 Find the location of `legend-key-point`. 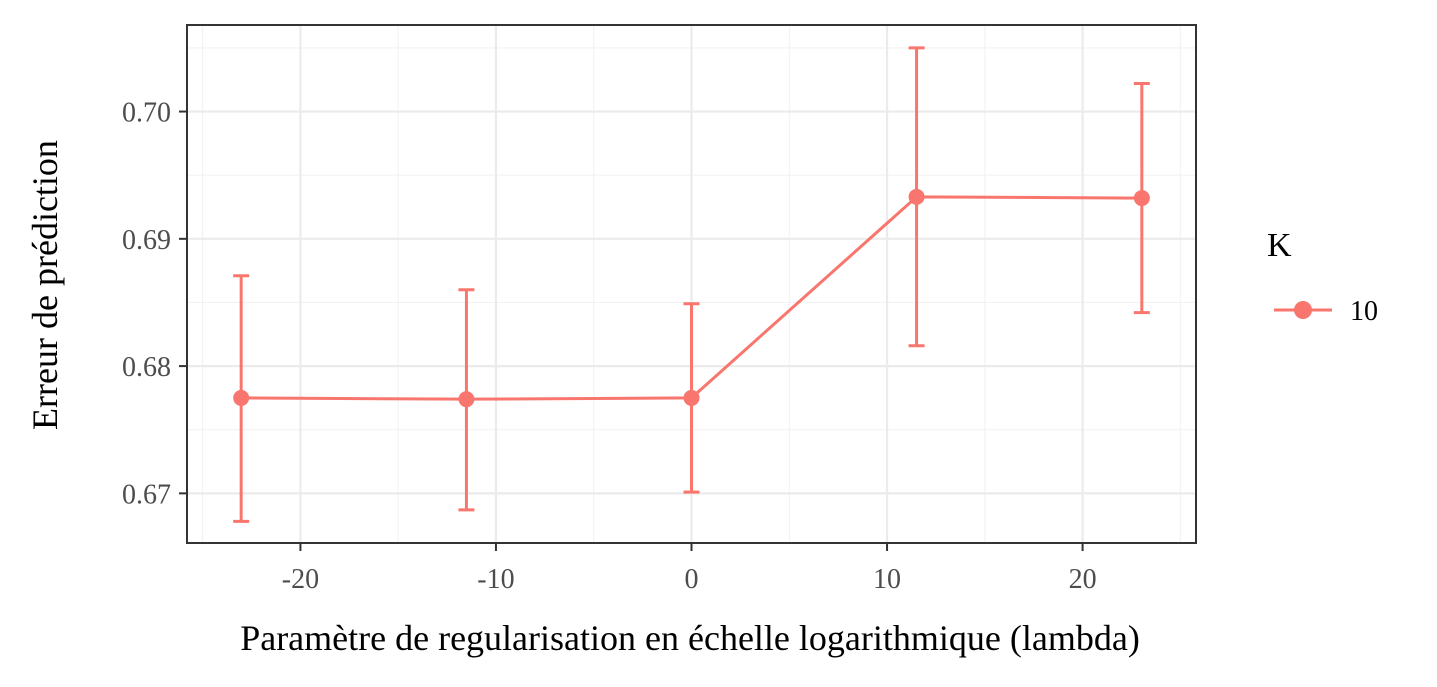

legend-key-point is located at coordinates (1303, 310).